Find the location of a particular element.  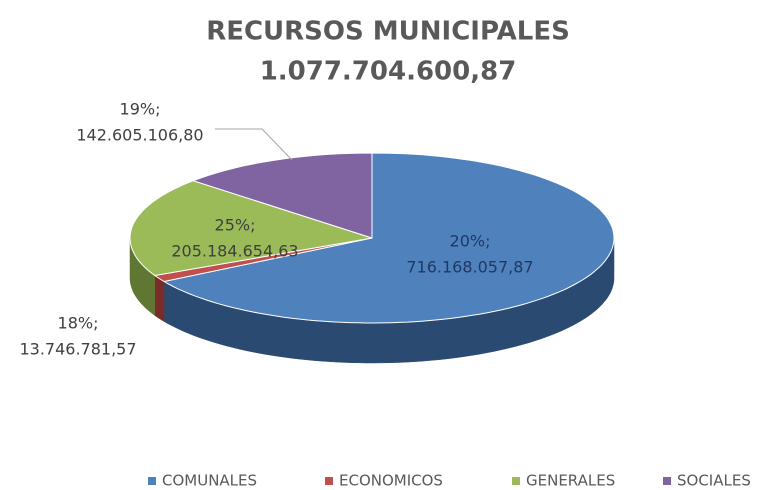

data-label: 205.184.654,63 is located at coordinates (234, 251).